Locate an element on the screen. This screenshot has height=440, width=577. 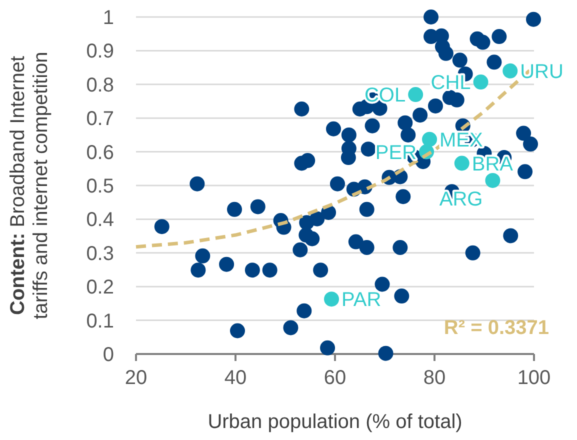
x-axis-title: Urban population (% of total) is located at coordinates (335, 422).